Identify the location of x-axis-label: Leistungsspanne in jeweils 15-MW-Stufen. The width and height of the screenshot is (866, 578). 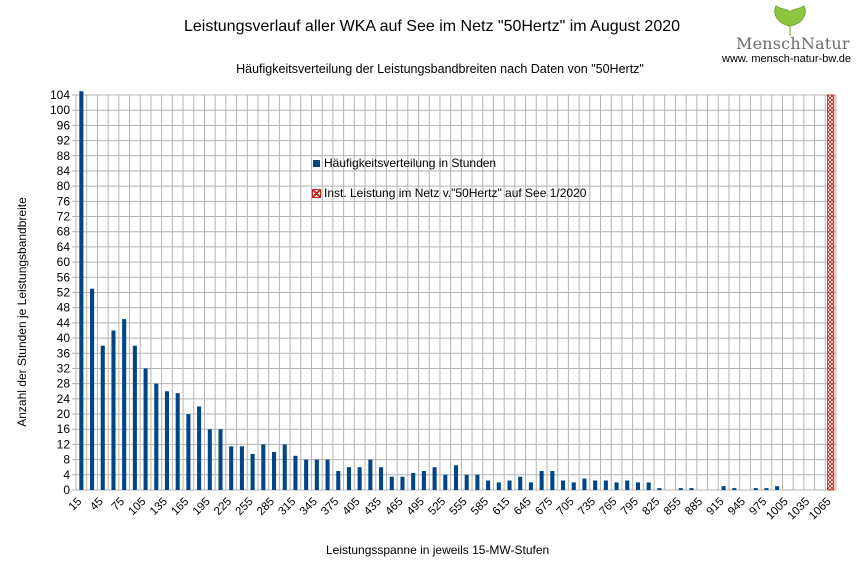
(438, 550).